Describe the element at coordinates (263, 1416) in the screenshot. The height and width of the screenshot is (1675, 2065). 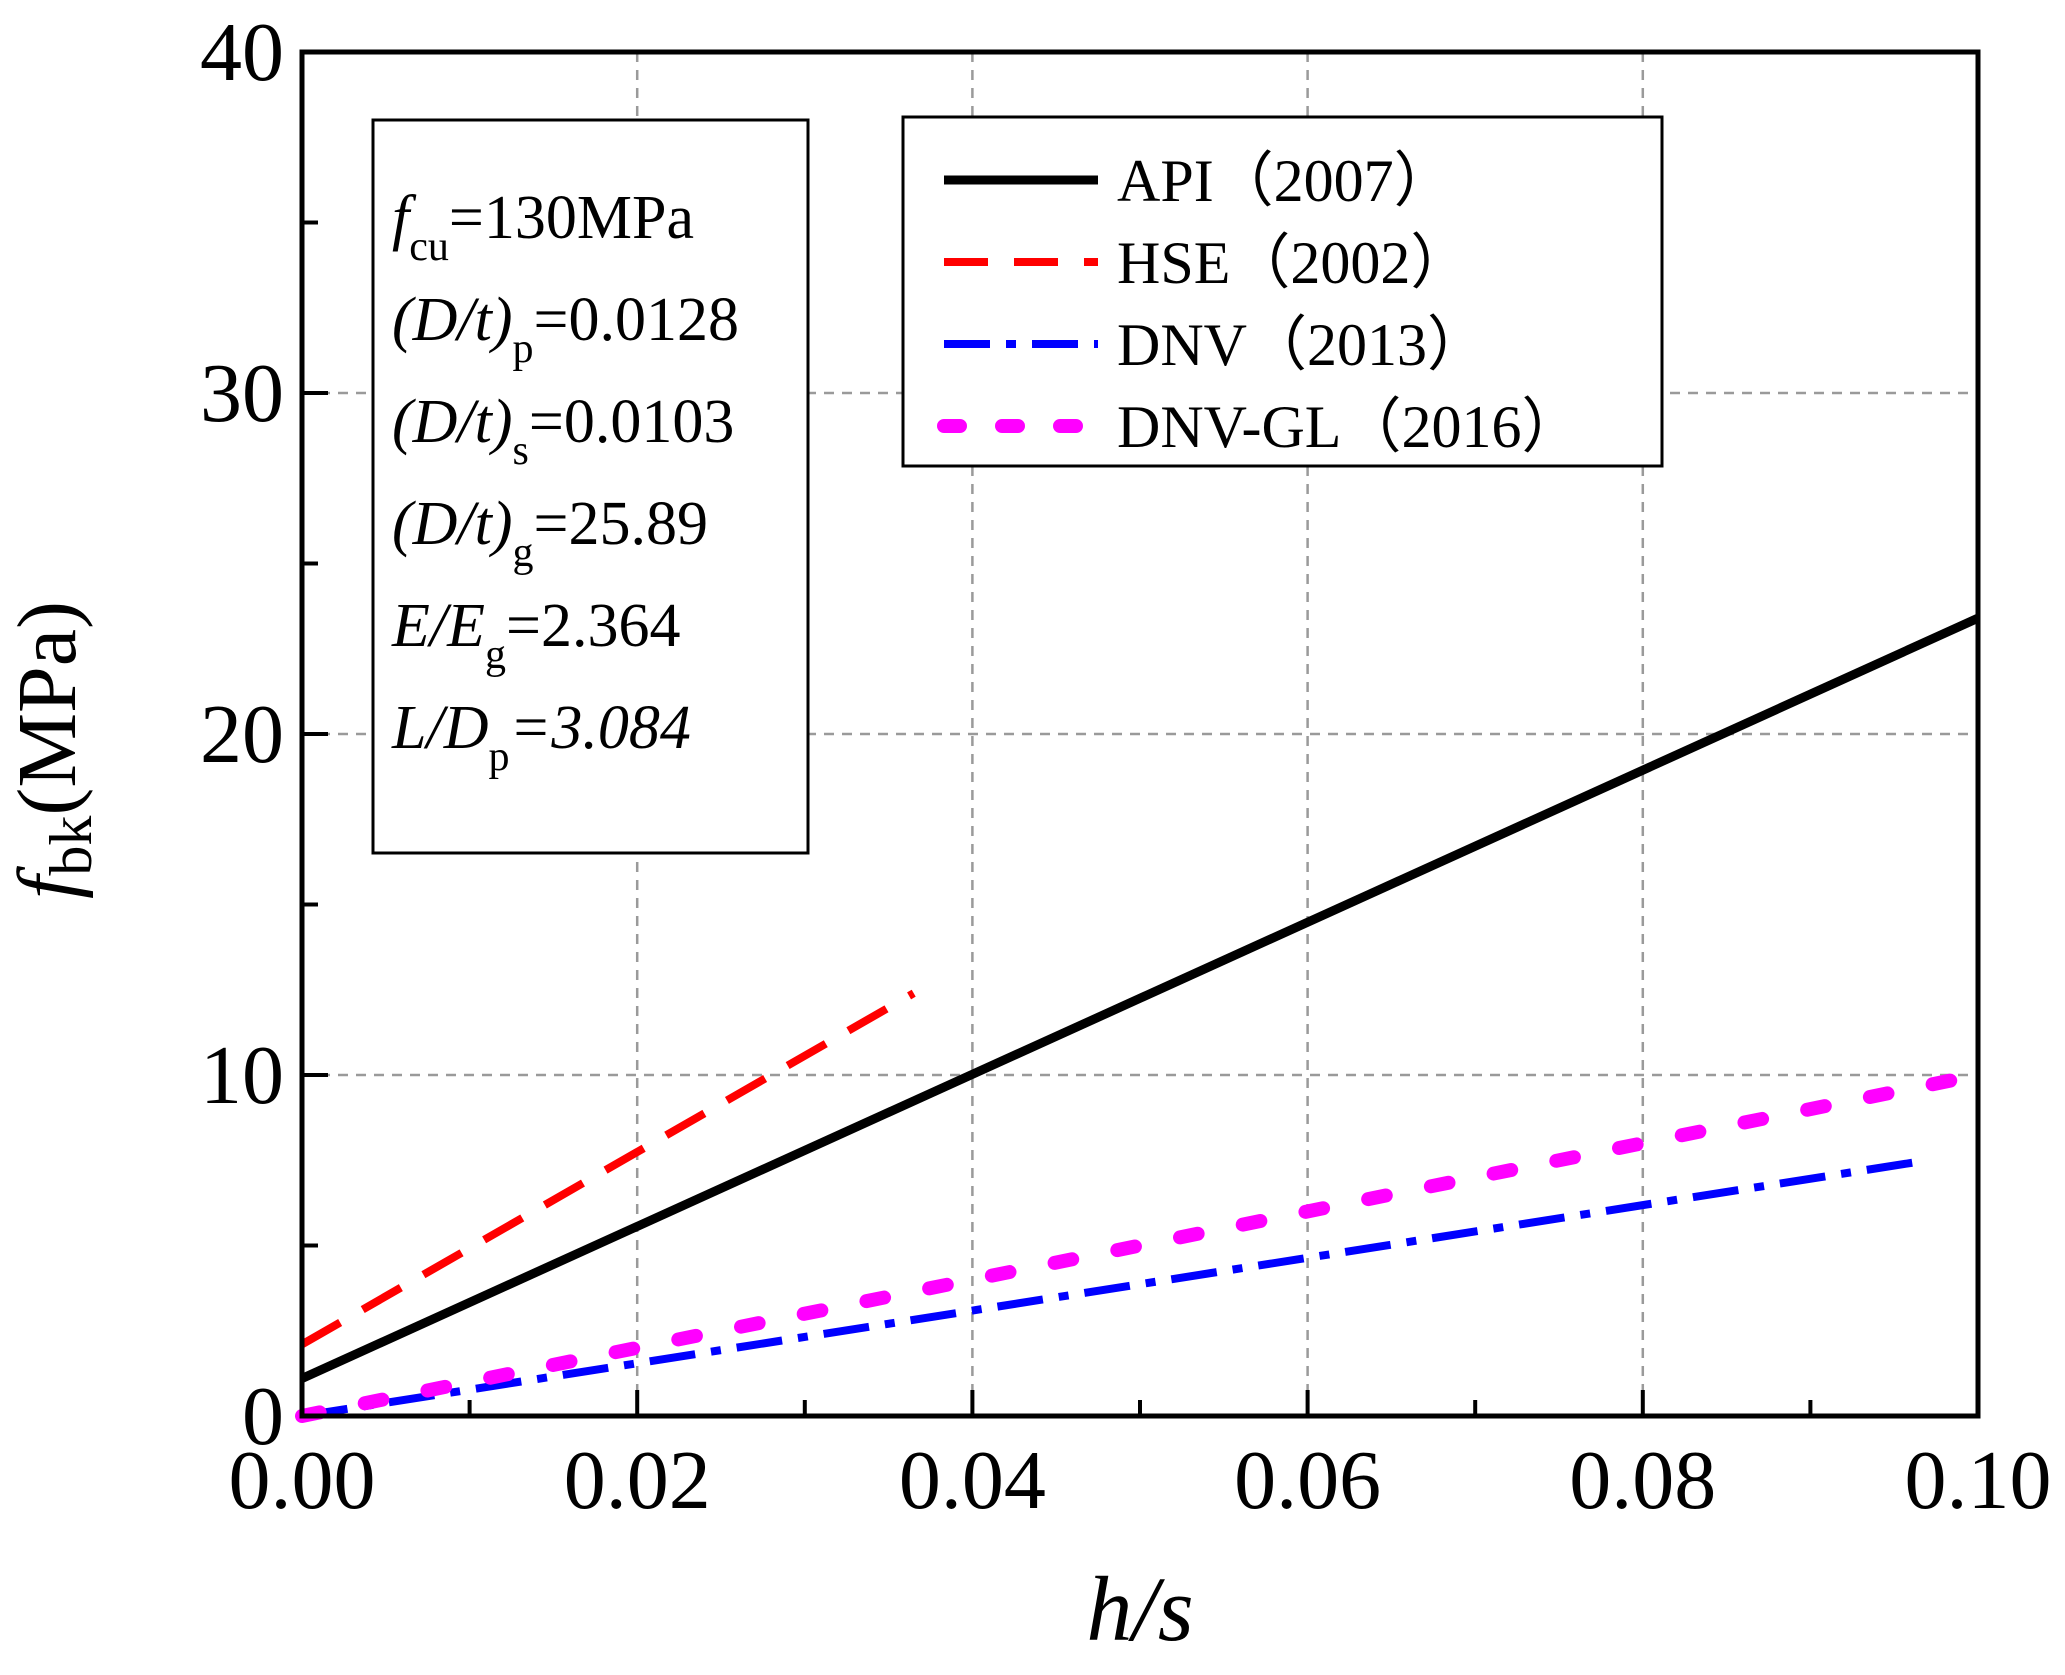
I see `y-tick-label: 0` at that location.